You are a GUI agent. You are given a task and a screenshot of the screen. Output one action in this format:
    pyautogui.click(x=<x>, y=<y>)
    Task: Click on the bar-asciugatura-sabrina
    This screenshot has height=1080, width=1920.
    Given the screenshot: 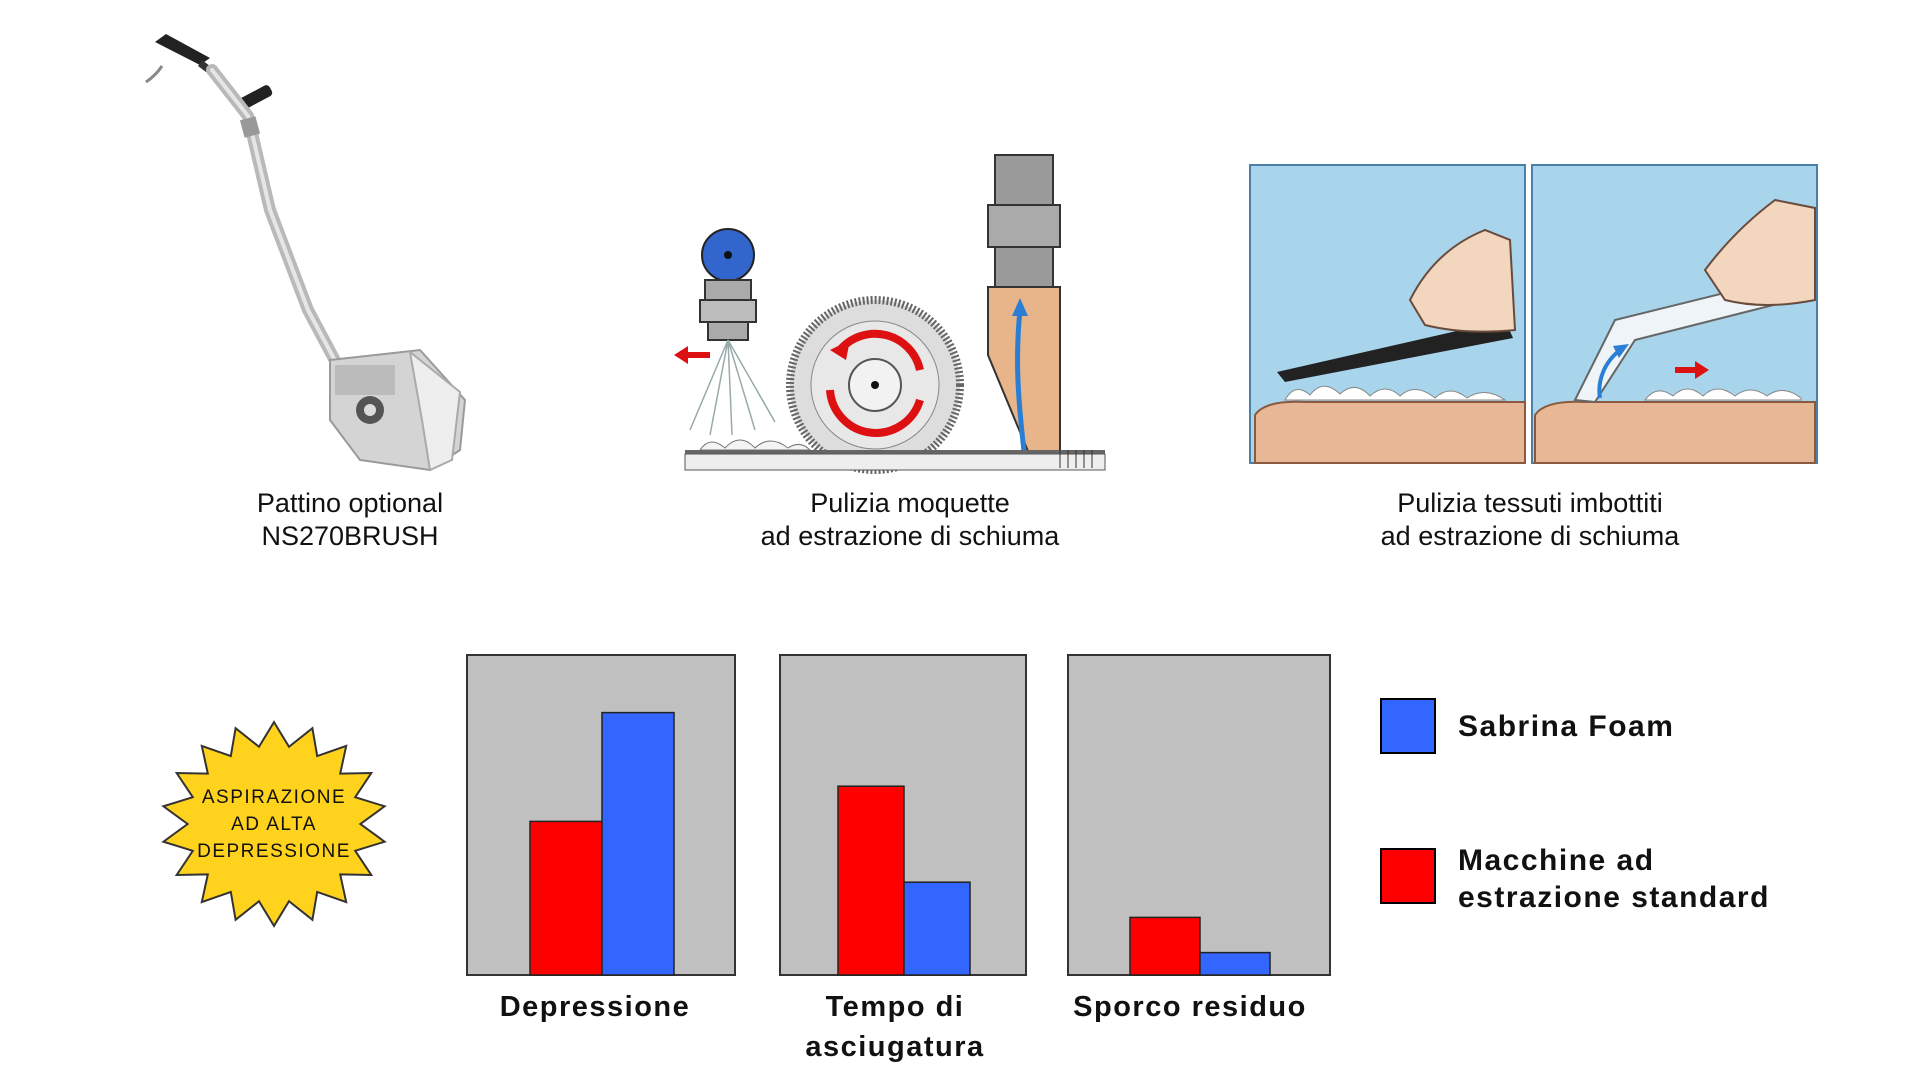 What is the action you would take?
    pyautogui.click(x=937, y=928)
    